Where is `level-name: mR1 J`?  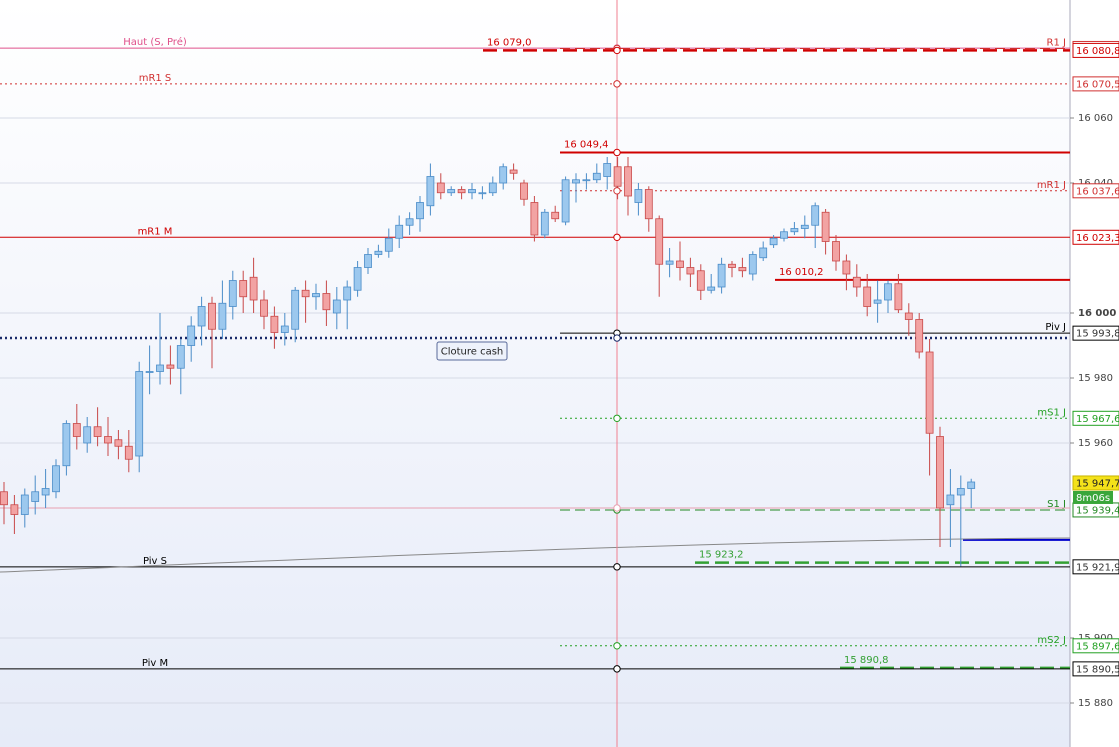
level-name: mR1 J is located at coordinates (1051, 185).